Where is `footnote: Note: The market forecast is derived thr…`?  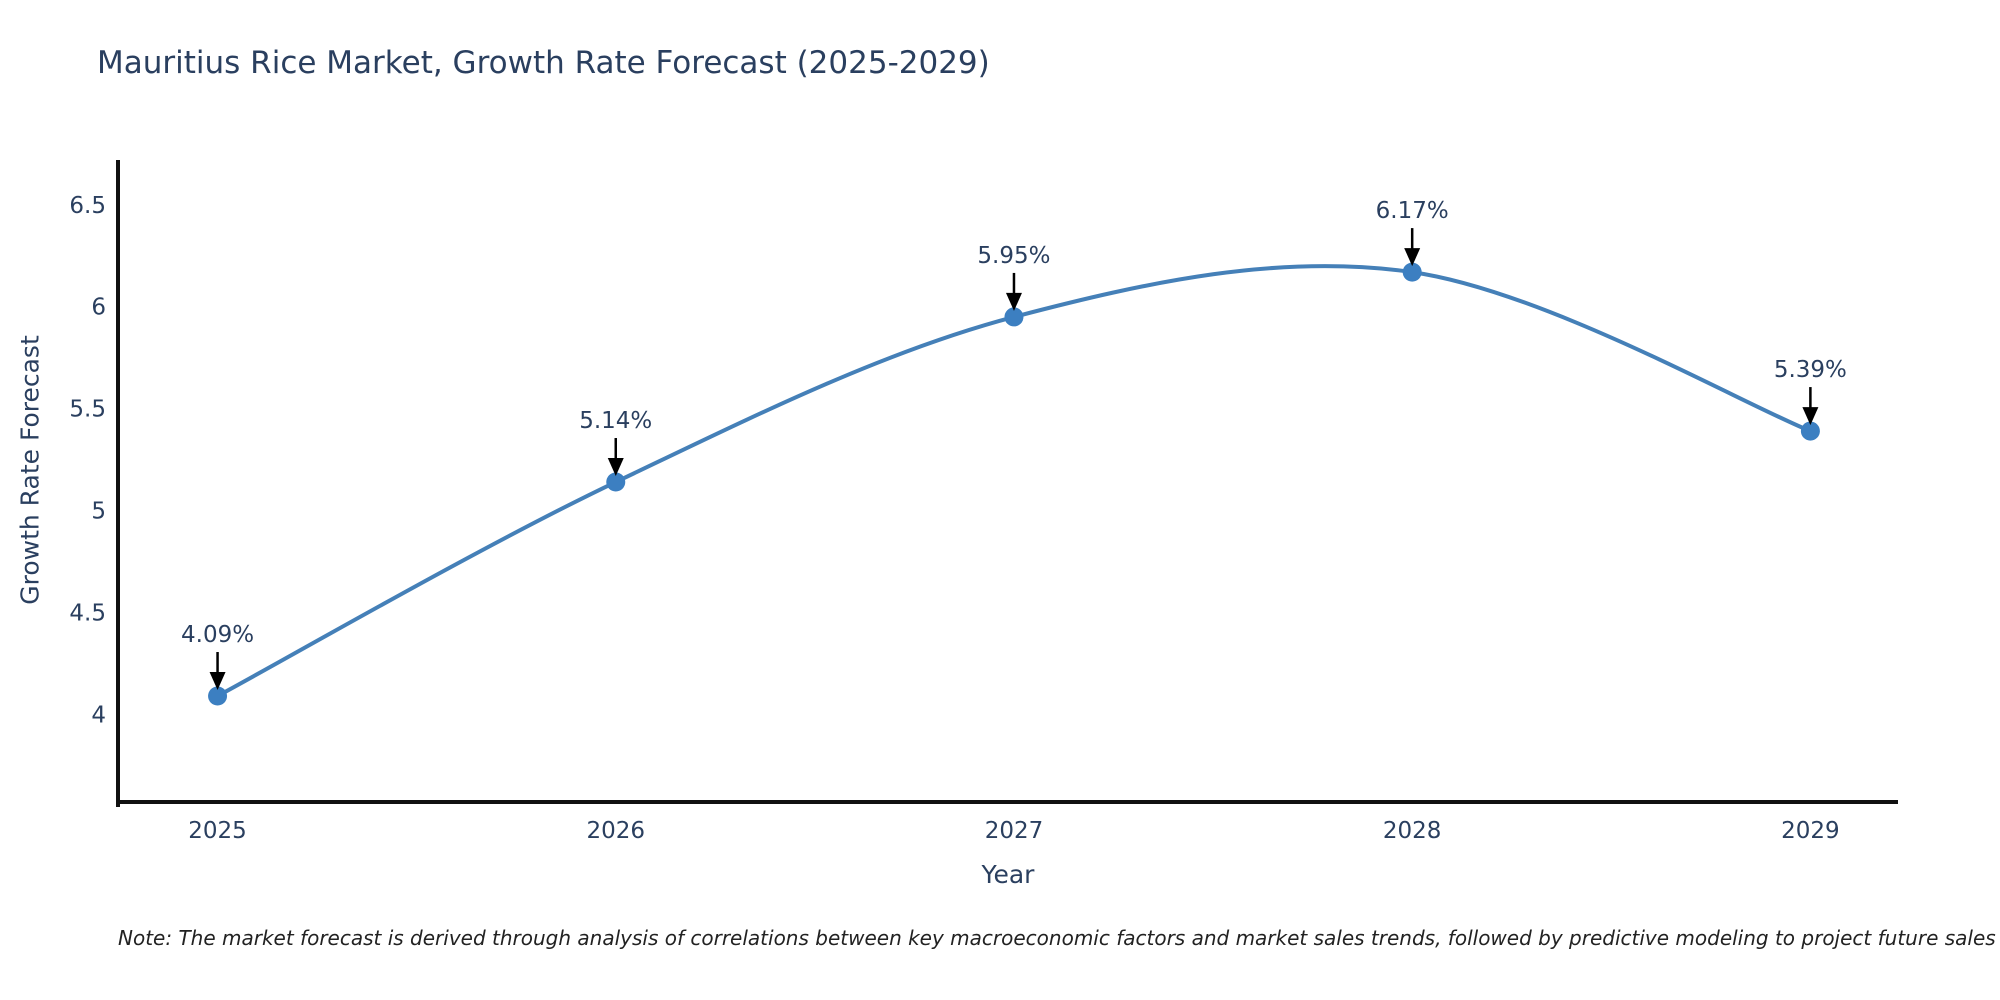
footnote: Note: The market forecast is derived thr… is located at coordinates (1057, 938).